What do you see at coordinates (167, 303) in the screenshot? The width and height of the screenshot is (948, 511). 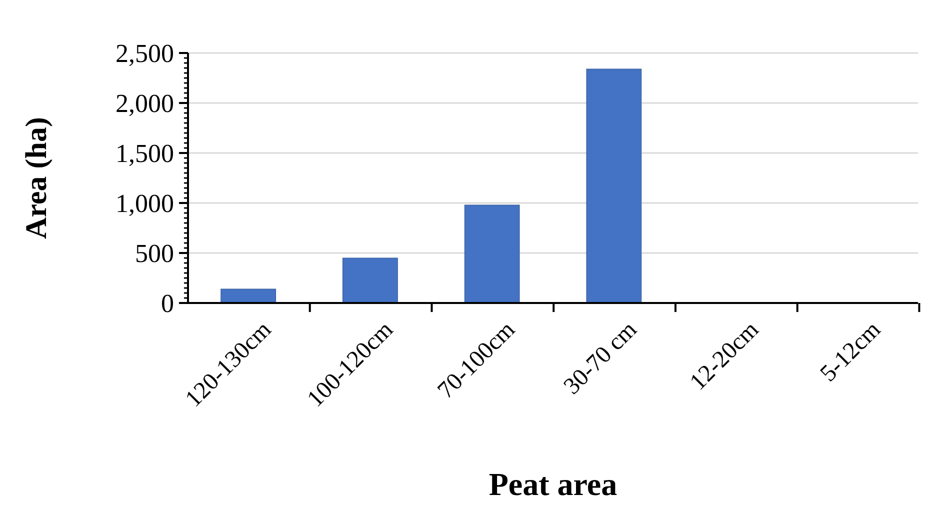 I see `y-tick-label: 0` at bounding box center [167, 303].